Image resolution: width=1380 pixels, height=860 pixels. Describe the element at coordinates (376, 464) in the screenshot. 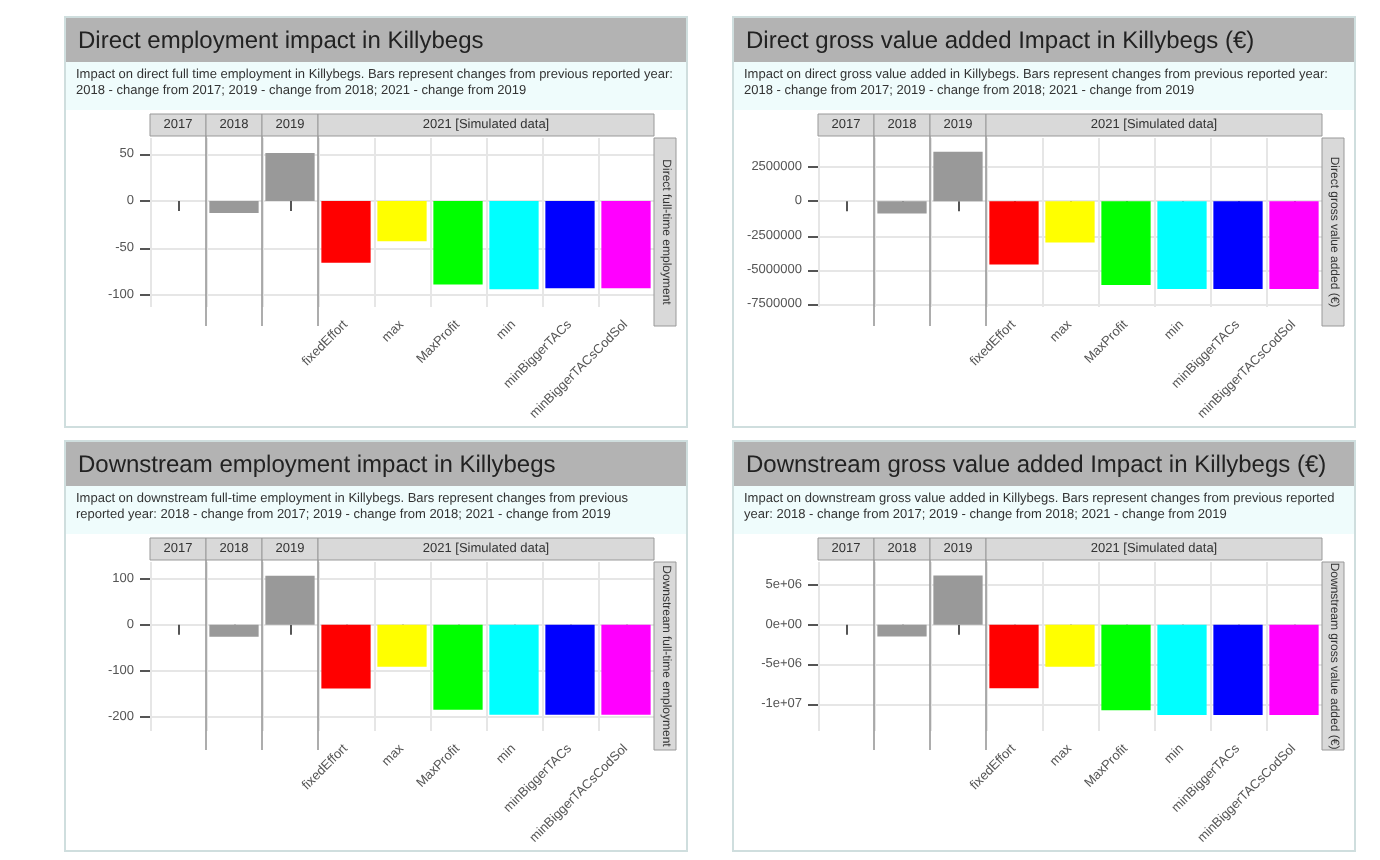

I see `chart-title: Downstream employment impact in Killybegs` at that location.